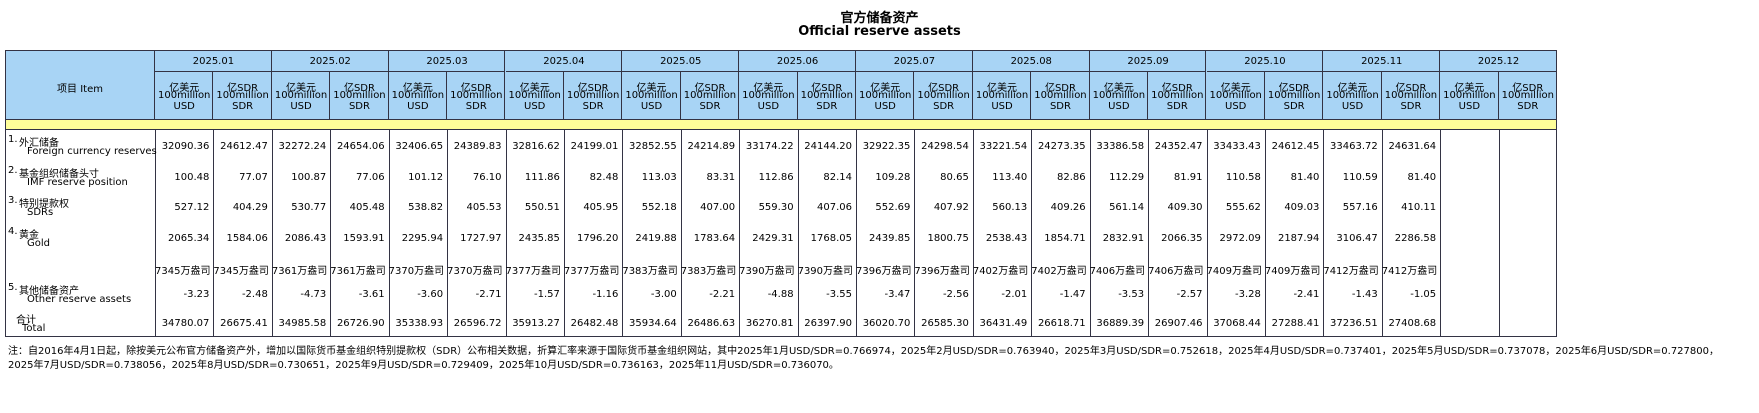 Image resolution: width=1759 pixels, height=413 pixels. What do you see at coordinates (247, 238) in the screenshot?
I see `cell-value: 1584.06` at bounding box center [247, 238].